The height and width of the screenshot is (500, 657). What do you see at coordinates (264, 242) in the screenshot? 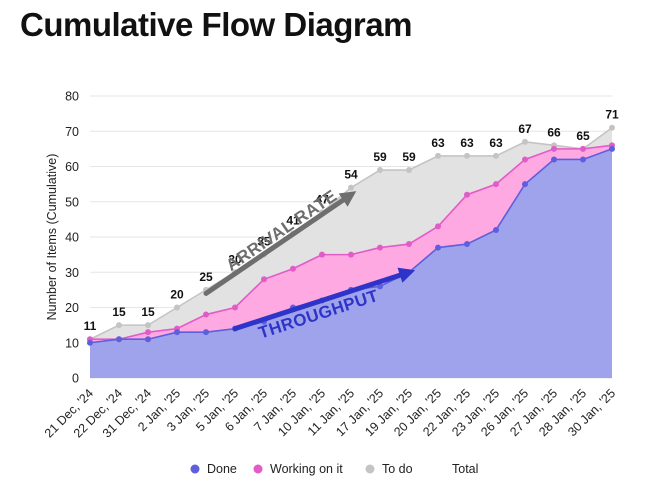
I see `data-label: 35` at bounding box center [264, 242].